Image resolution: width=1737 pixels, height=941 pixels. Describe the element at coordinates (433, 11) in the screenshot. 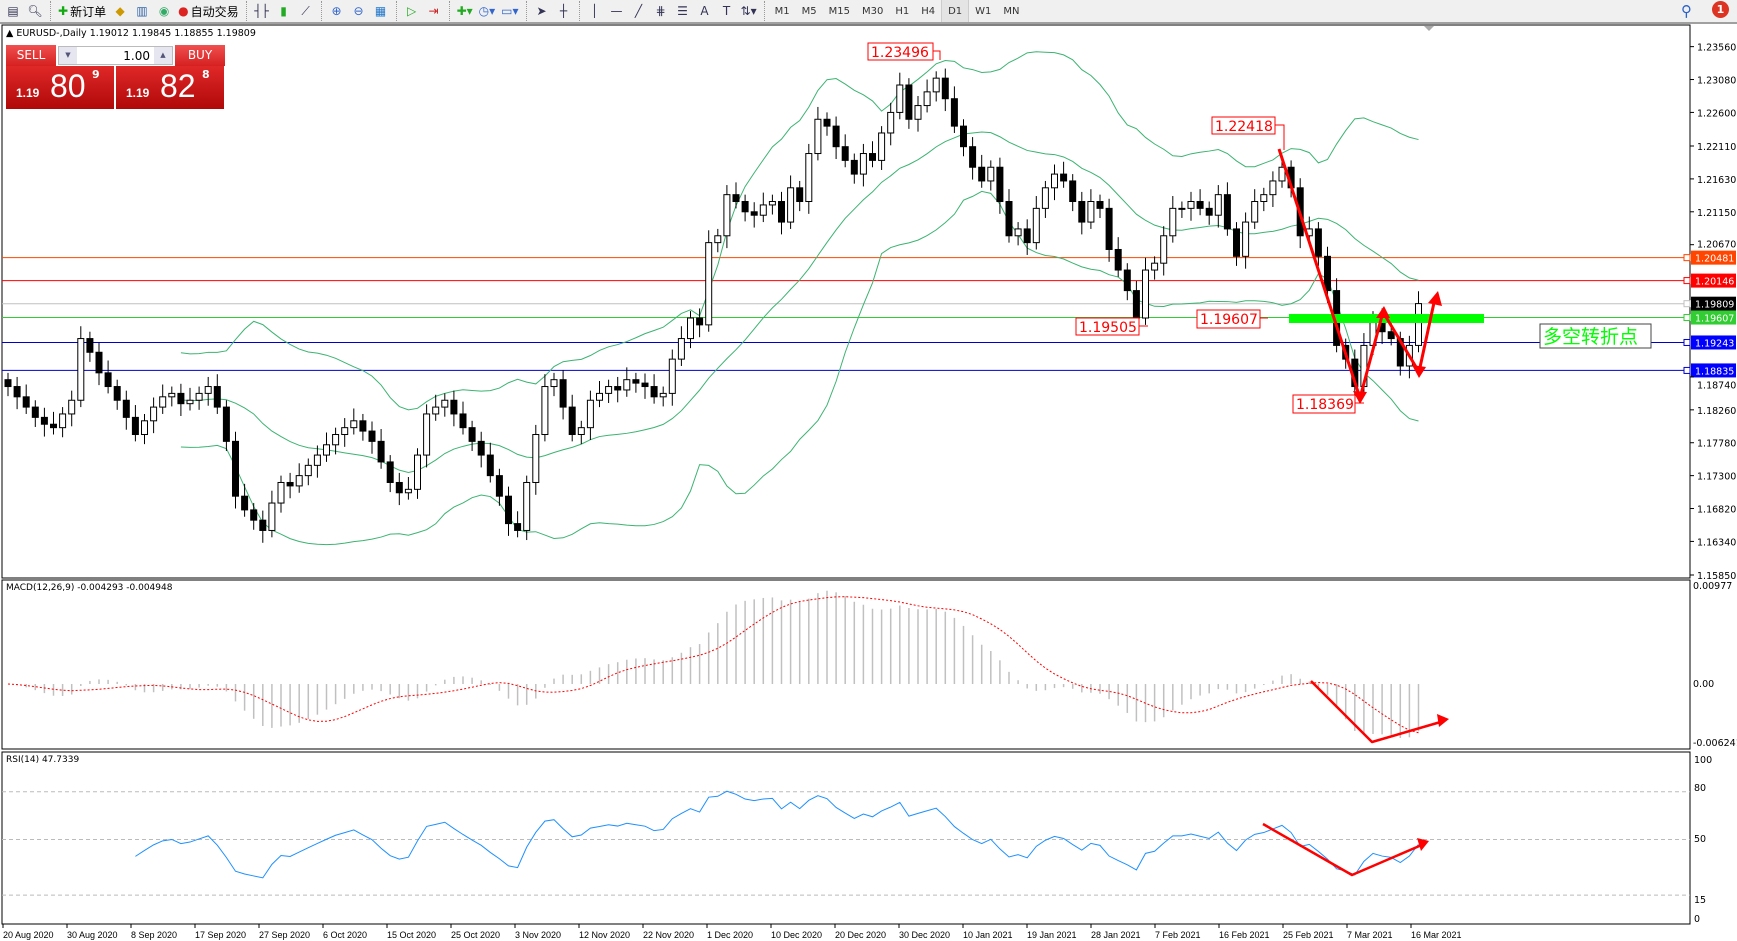

I see `autoscroll-icon: ⇥` at that location.